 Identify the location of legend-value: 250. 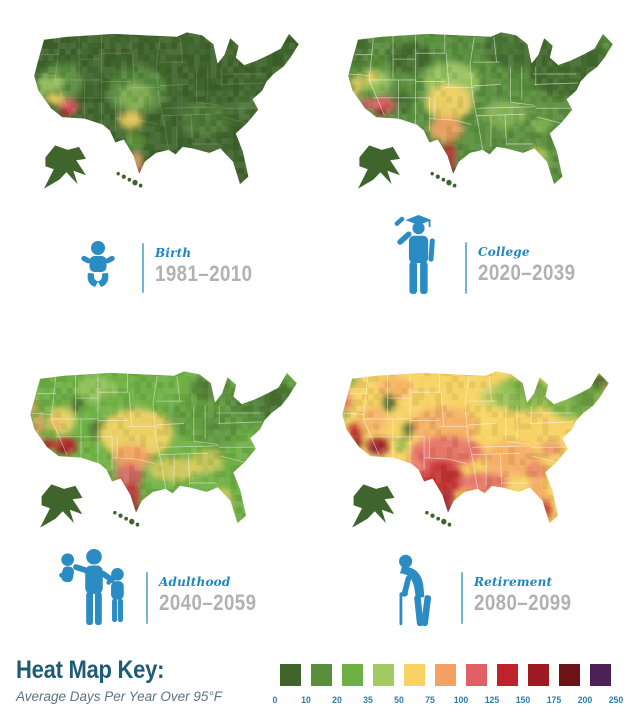
(616, 700).